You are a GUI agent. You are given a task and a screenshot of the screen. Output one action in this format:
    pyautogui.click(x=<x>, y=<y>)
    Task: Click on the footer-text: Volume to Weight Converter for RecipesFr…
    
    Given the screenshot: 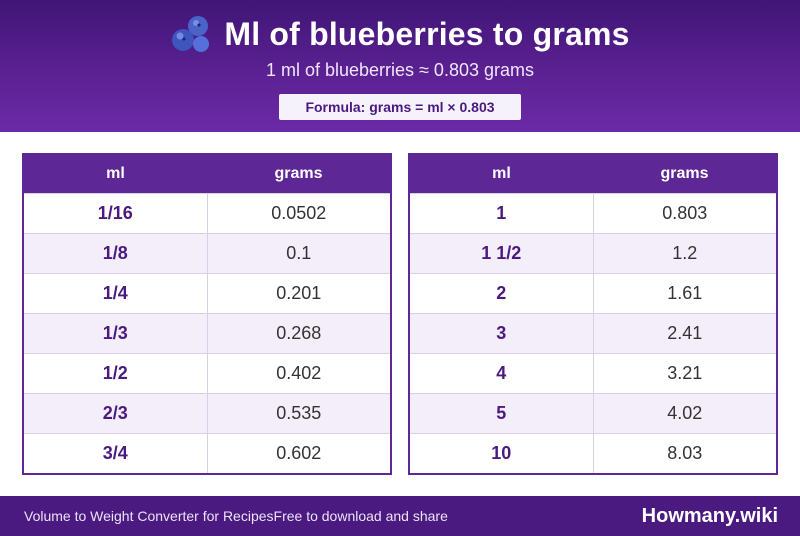 What is the action you would take?
    pyautogui.click(x=236, y=516)
    